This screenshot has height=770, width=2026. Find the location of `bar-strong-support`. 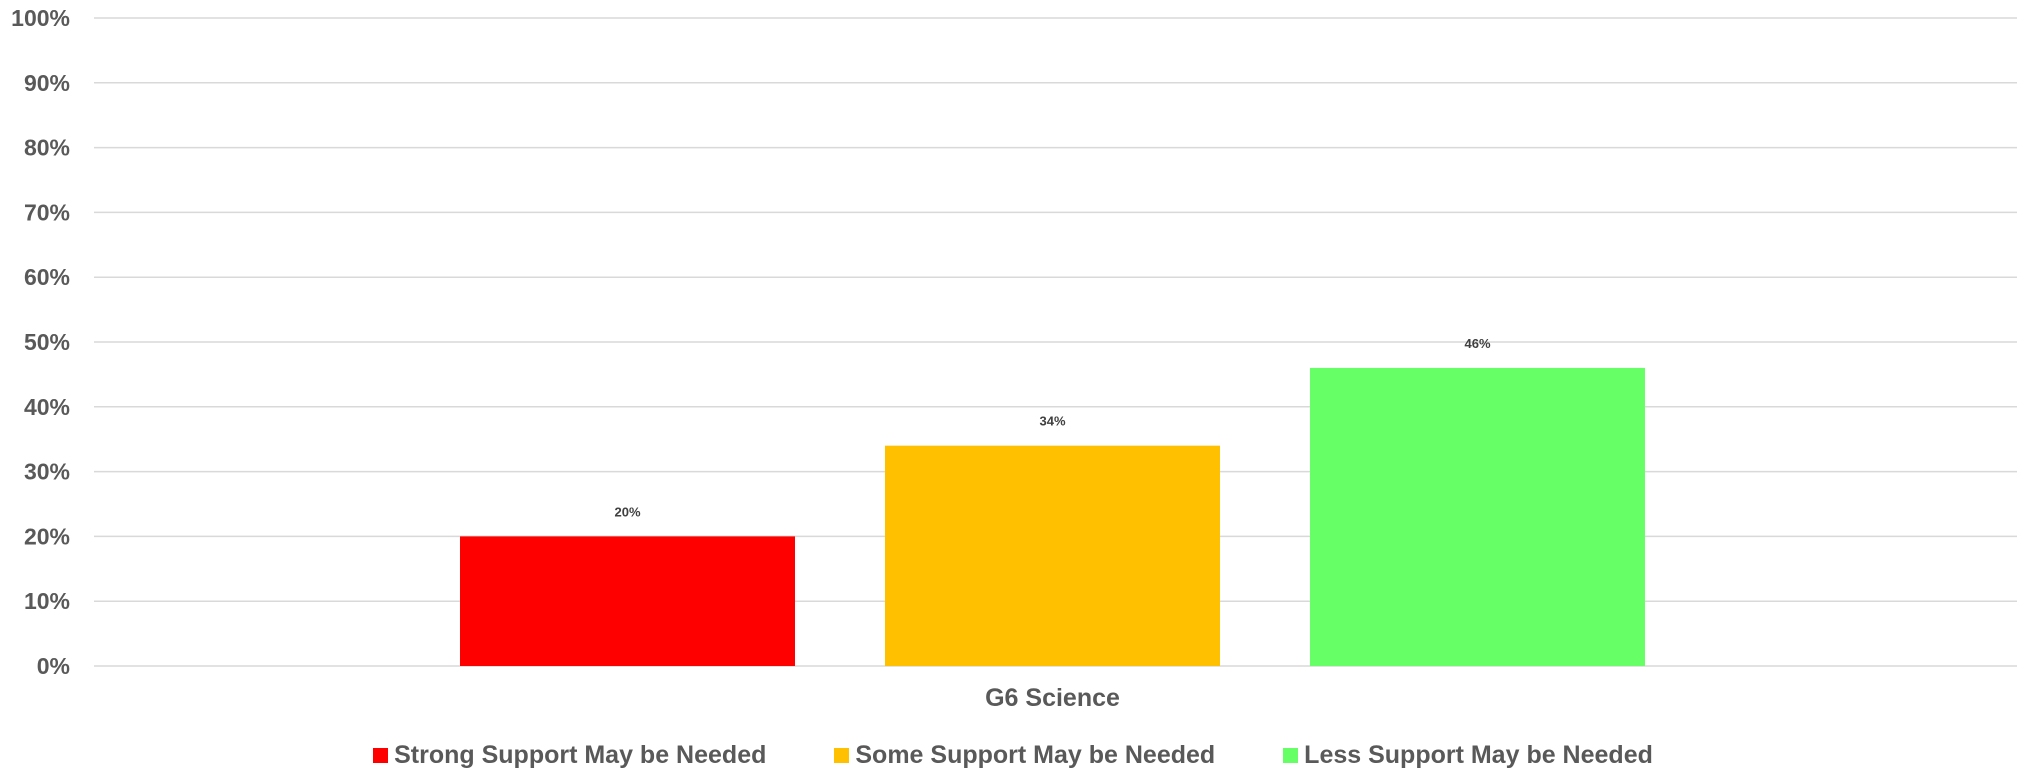

bar-strong-support is located at coordinates (627, 601).